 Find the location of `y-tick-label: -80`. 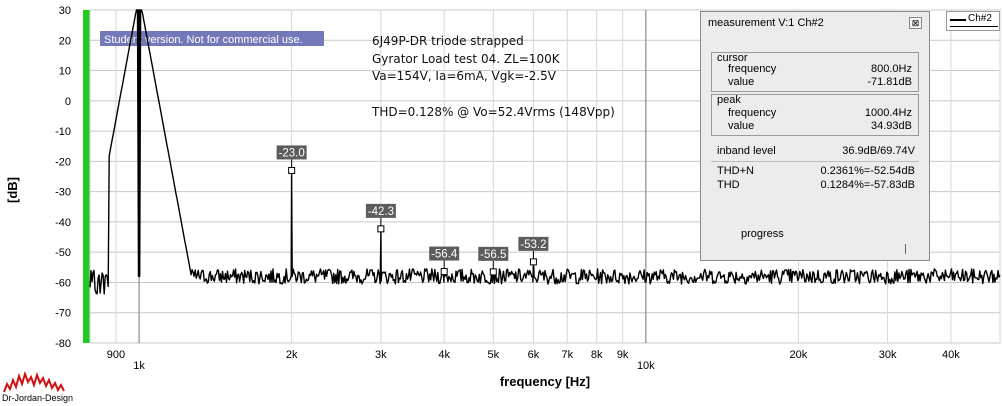

y-tick-label: -80 is located at coordinates (63, 344).